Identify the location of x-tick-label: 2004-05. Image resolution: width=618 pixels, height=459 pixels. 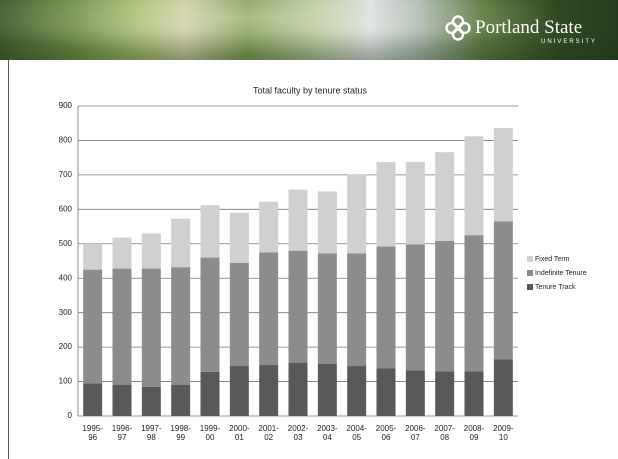
(356, 433).